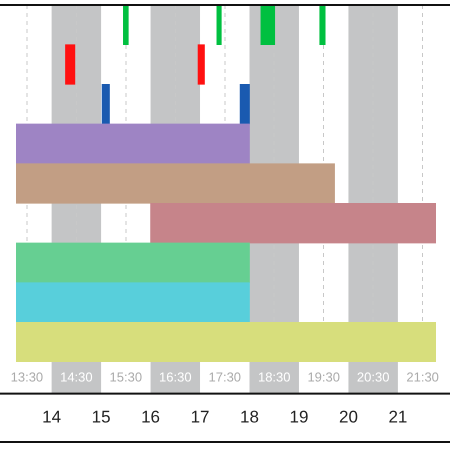 The image size is (450, 450). I want to click on x-tick-label: 16, so click(150, 416).